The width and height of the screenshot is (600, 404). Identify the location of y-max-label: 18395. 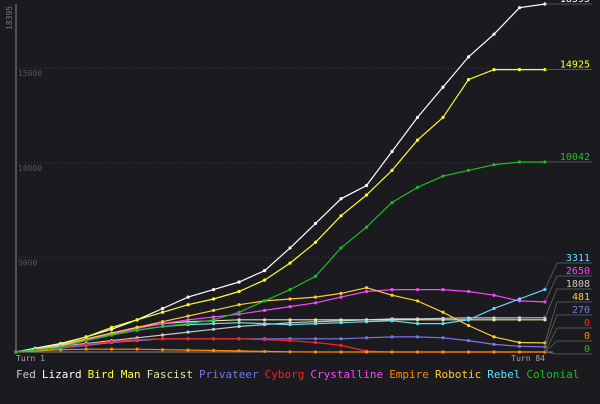
(9, 18).